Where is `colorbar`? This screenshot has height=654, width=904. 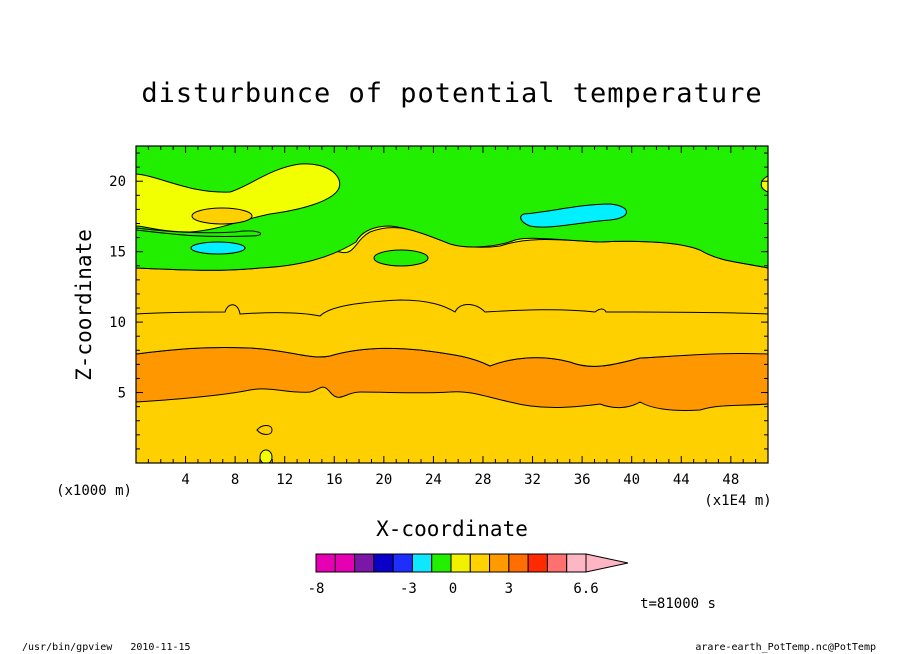
colorbar is located at coordinates (472, 563).